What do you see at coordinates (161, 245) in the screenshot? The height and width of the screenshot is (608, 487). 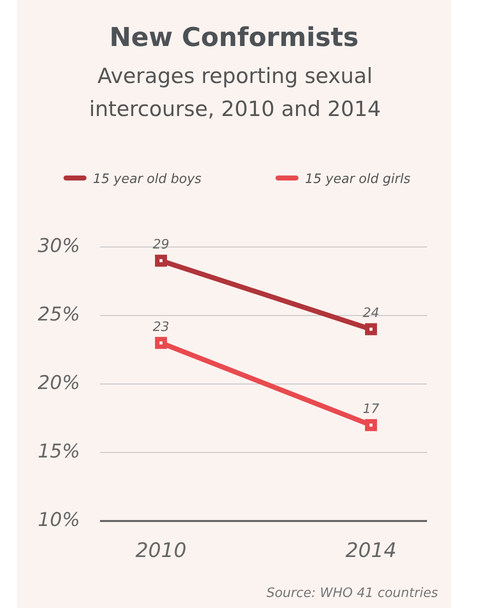 I see `data-label: 29` at bounding box center [161, 245].